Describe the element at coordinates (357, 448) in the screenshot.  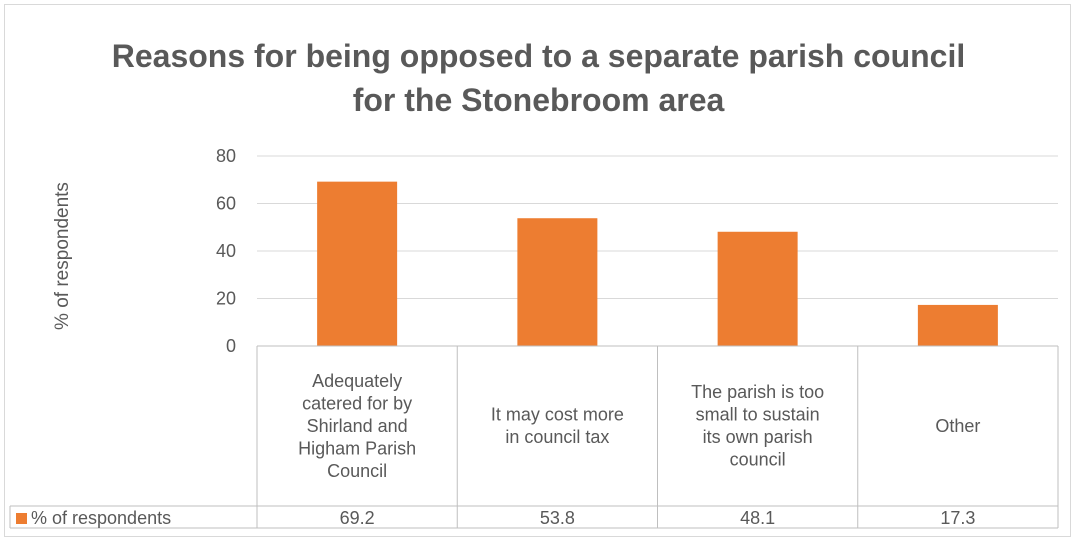
I see `category-label-0-line-3: Higham Parish` at that location.